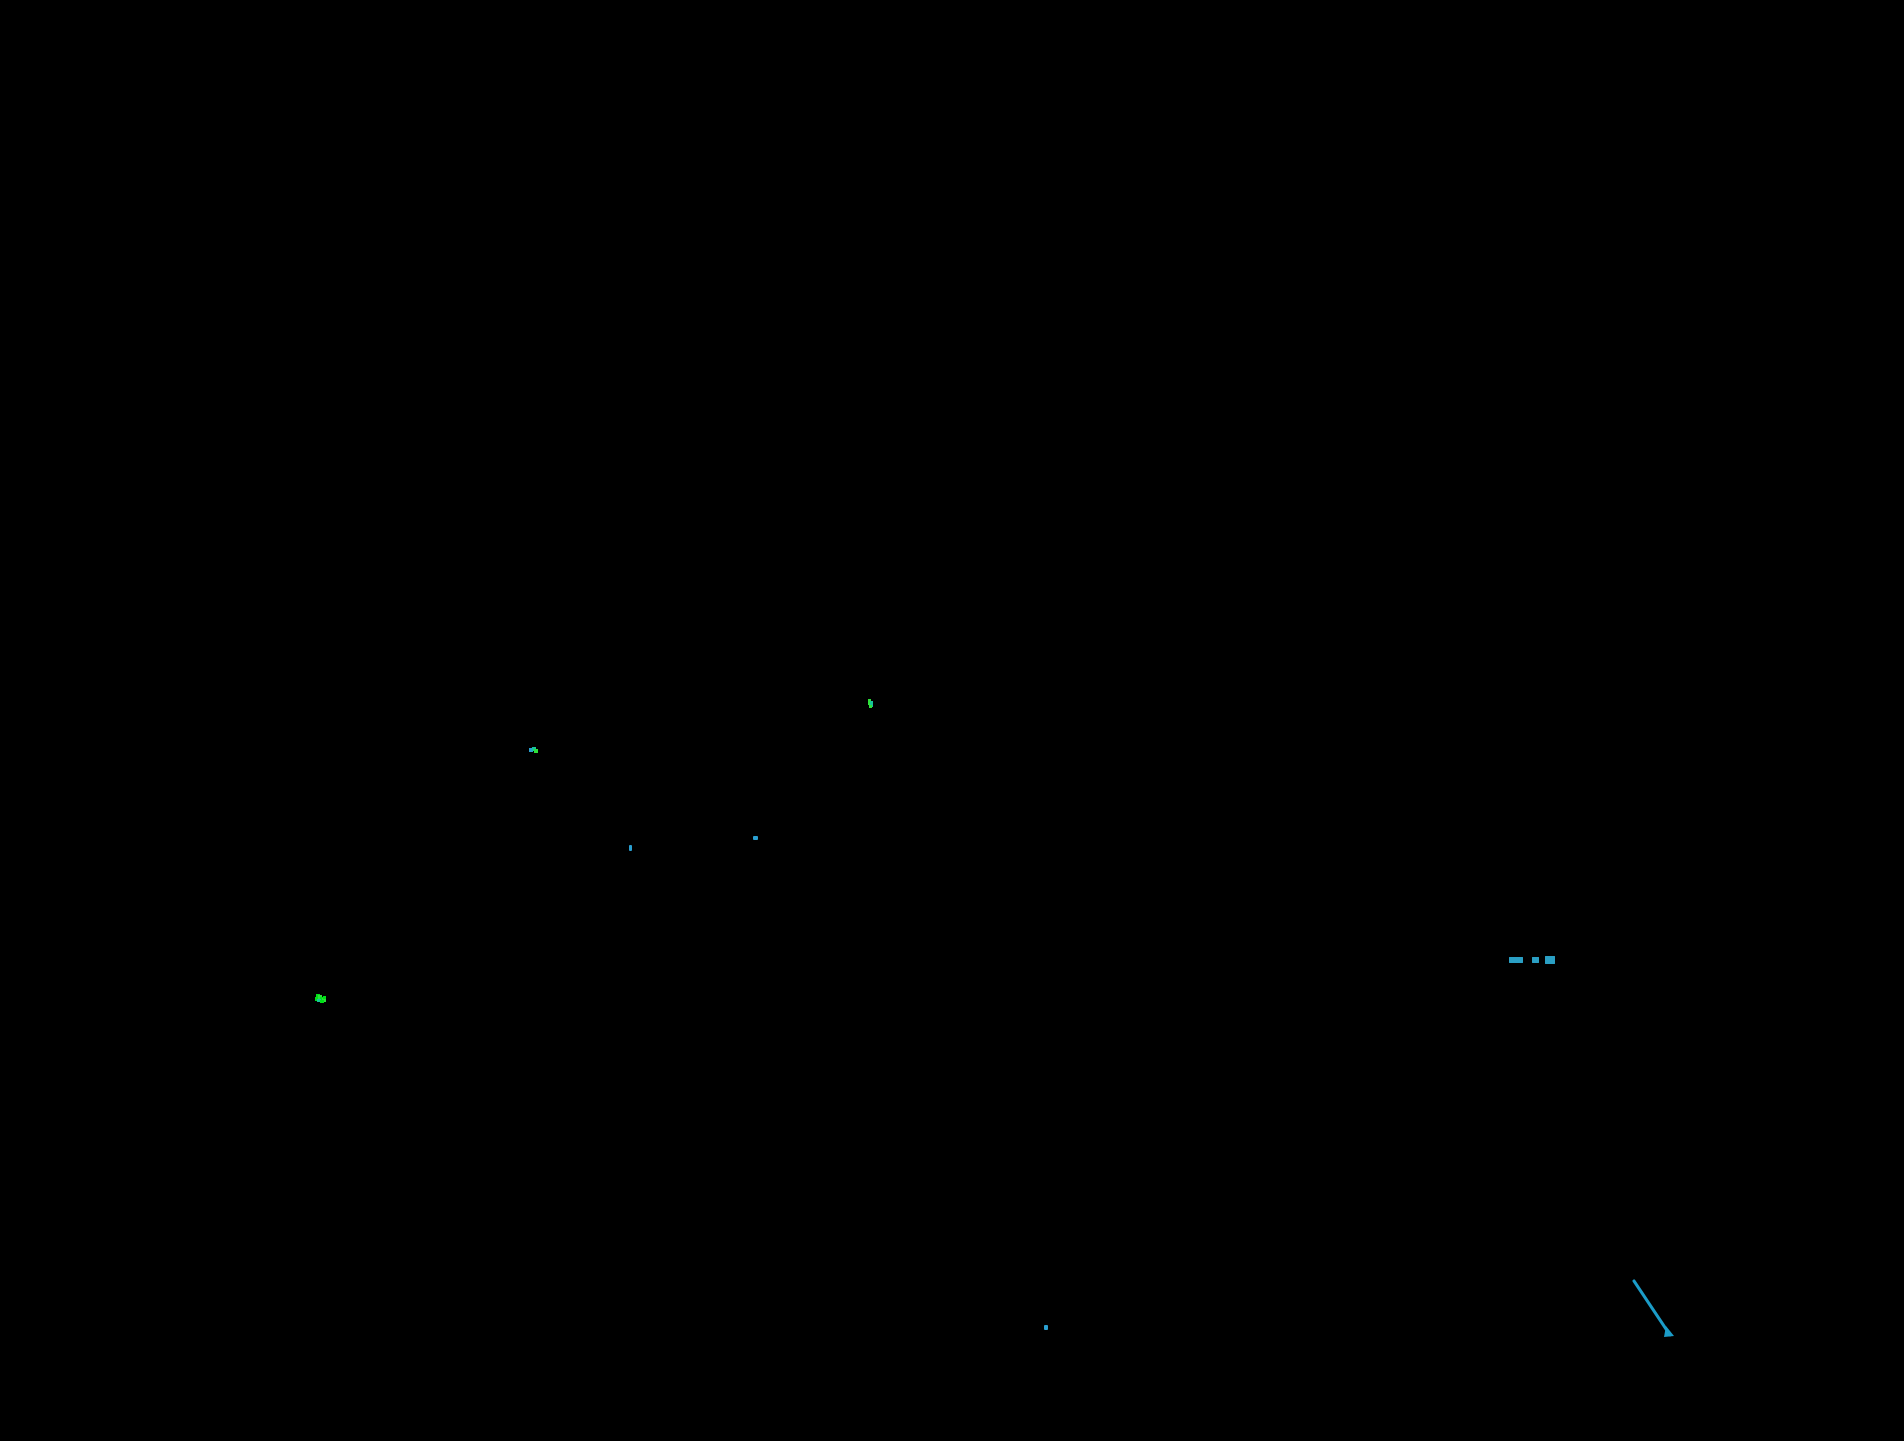 This screenshot has height=1441, width=1904. Describe the element at coordinates (1655, 1309) in the screenshot. I see `arrow-line-icon` at that location.